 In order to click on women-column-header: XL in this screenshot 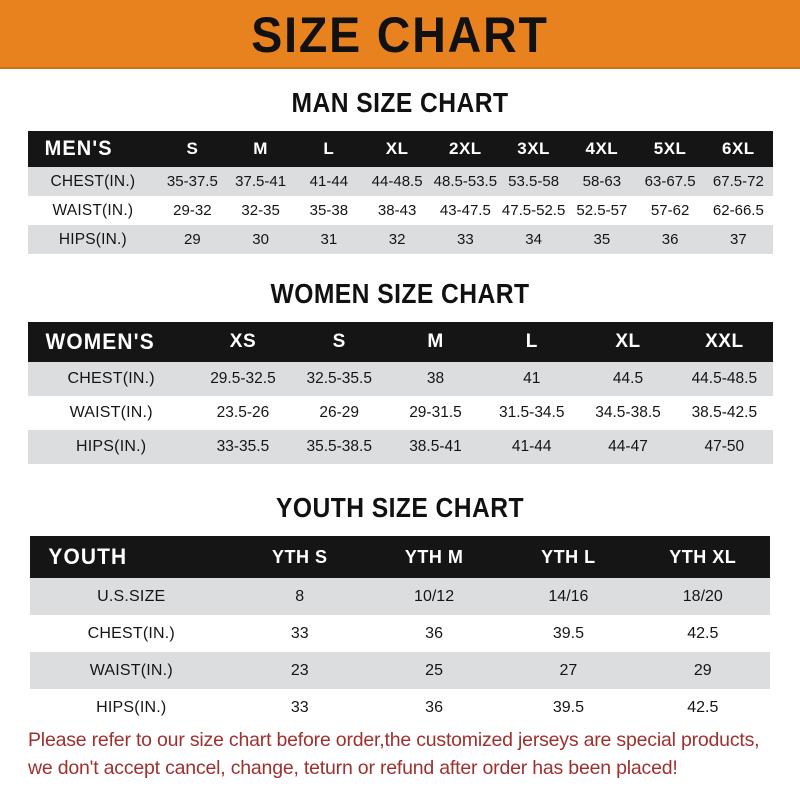, I will do `click(628, 341)`.